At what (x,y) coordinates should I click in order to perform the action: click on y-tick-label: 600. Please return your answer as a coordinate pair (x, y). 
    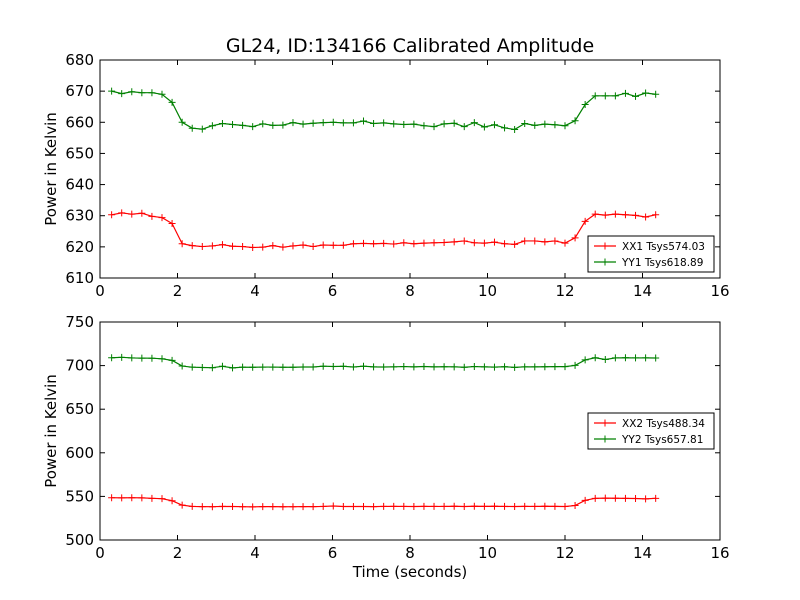
    Looking at the image, I should click on (79, 453).